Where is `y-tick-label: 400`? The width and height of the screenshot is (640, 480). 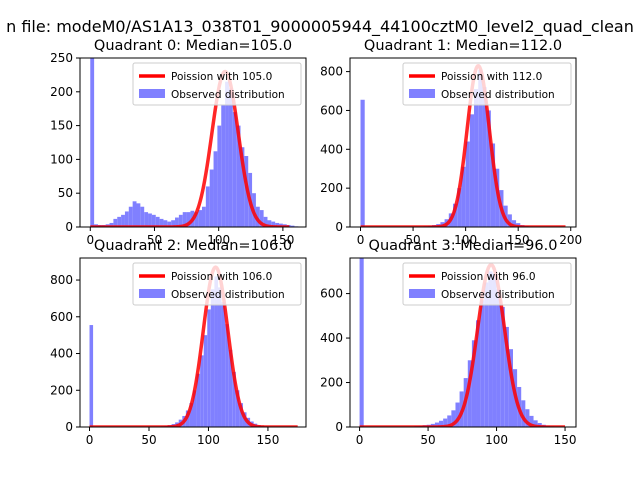 y-tick-label: 400 is located at coordinates (61, 354).